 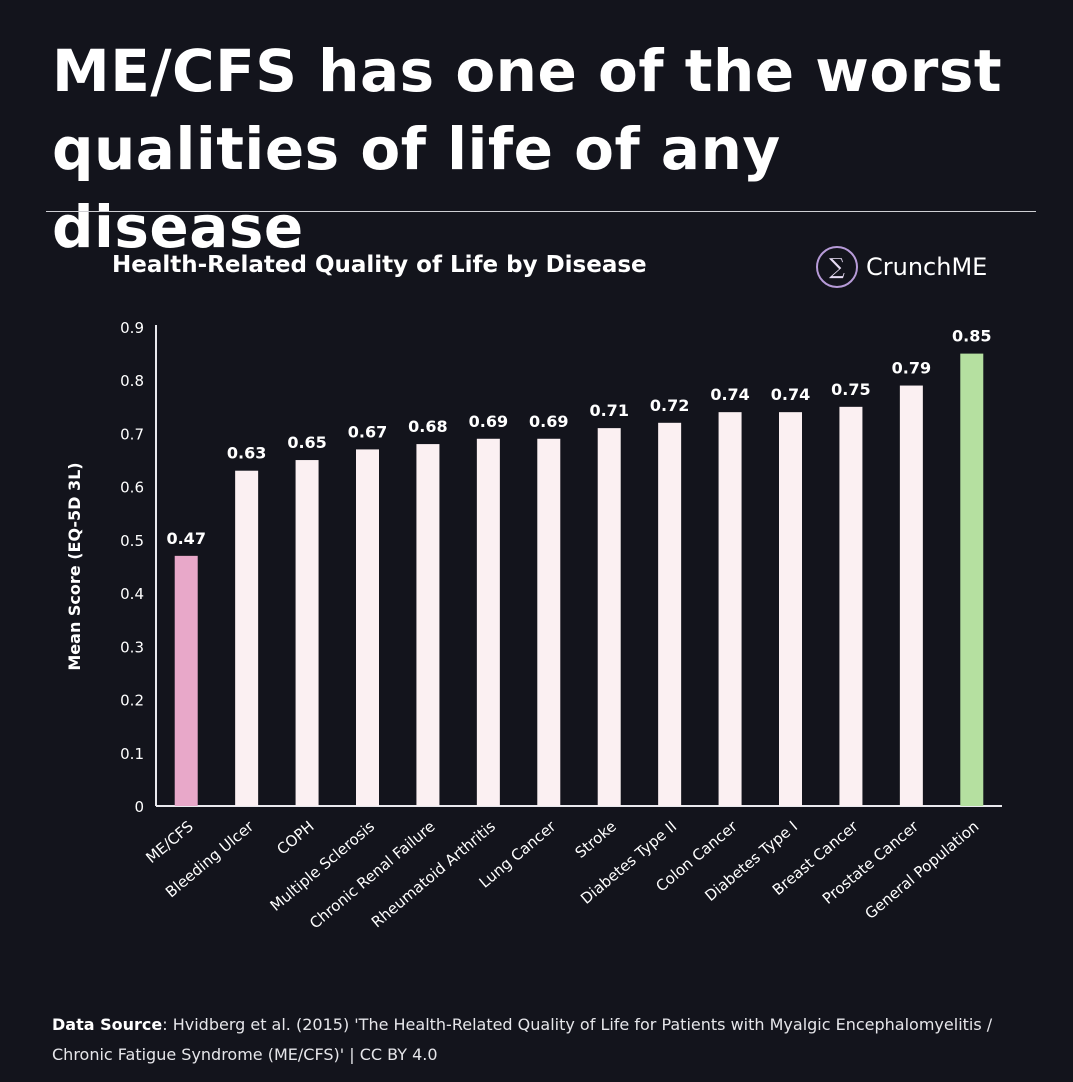 I want to click on data-label: 0.72, so click(x=669, y=405).